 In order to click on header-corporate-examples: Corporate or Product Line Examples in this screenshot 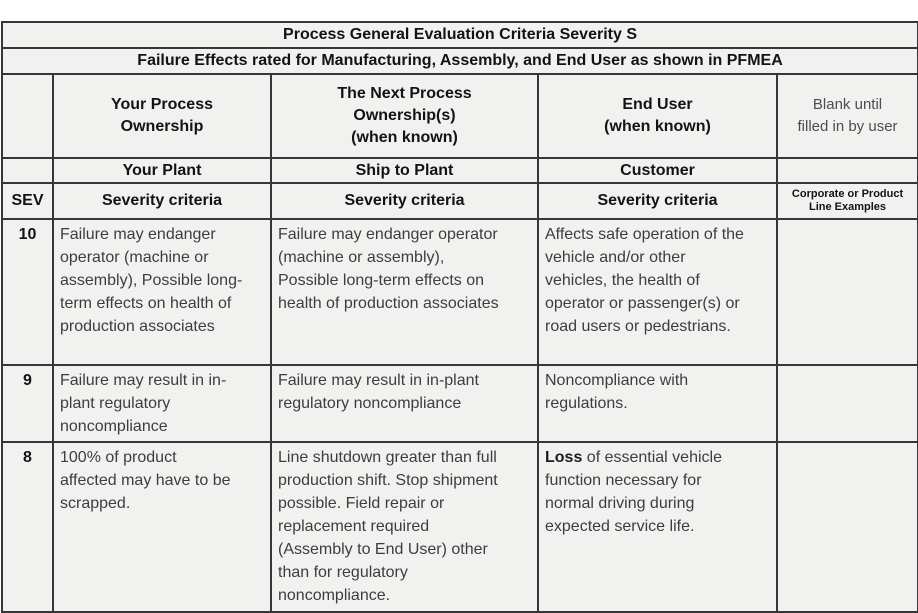, I will do `click(846, 201)`.